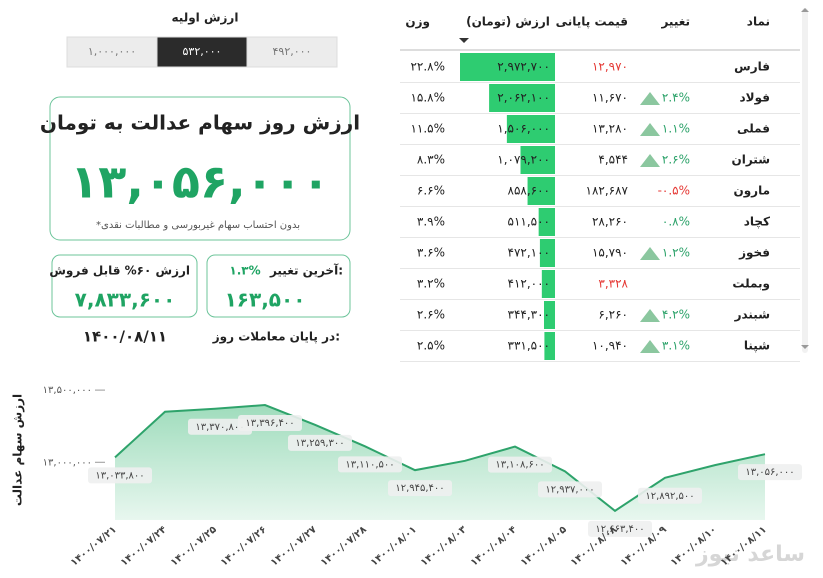 This screenshot has height=578, width=823. What do you see at coordinates (200, 182) in the screenshot?
I see `summary-value: ۱۳,۰۵۶,۰۰۰` at bounding box center [200, 182].